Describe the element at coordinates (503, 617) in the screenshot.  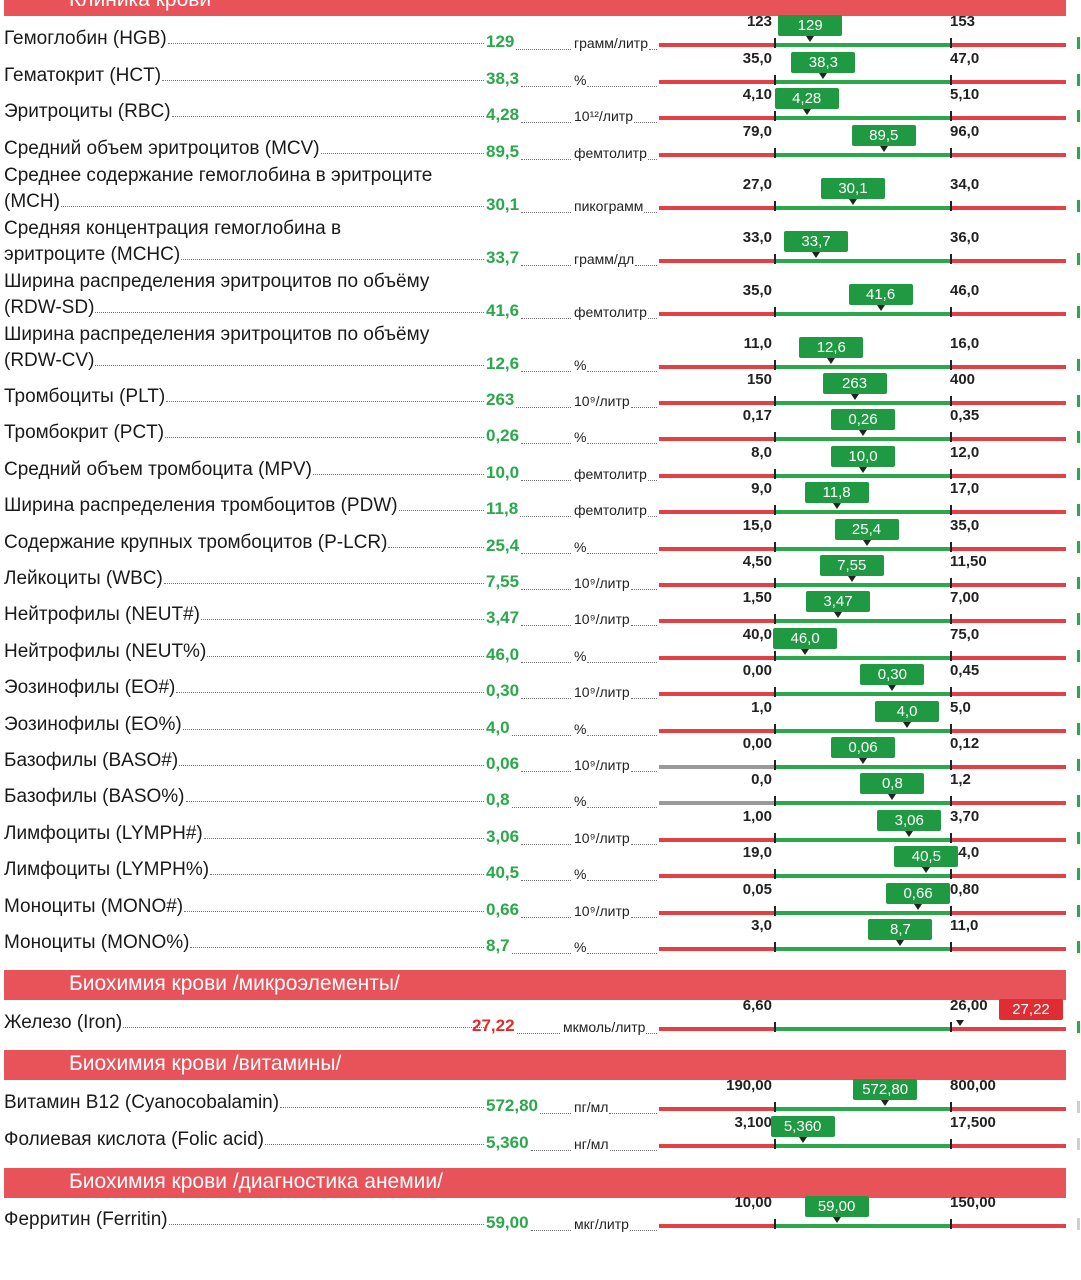
I see `result-value: 3,47` at that location.